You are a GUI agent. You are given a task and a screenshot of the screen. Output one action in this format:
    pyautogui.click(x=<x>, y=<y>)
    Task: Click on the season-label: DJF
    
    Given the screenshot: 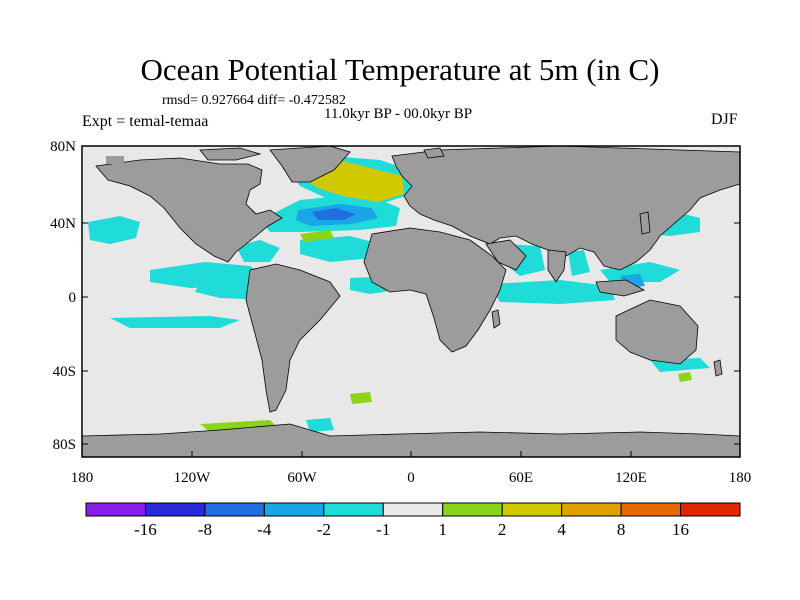 What is the action you would take?
    pyautogui.click(x=724, y=119)
    